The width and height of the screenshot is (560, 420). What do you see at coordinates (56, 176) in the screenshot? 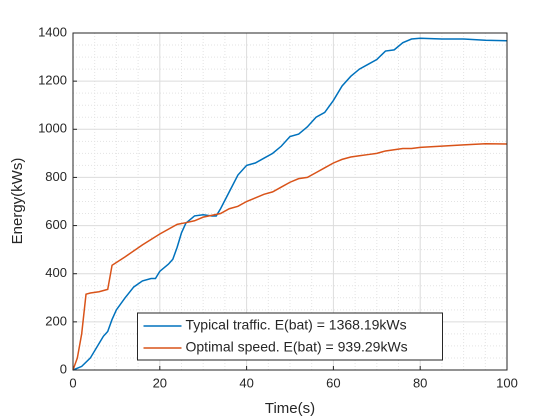
I see `y-tick-label: 800` at bounding box center [56, 176].